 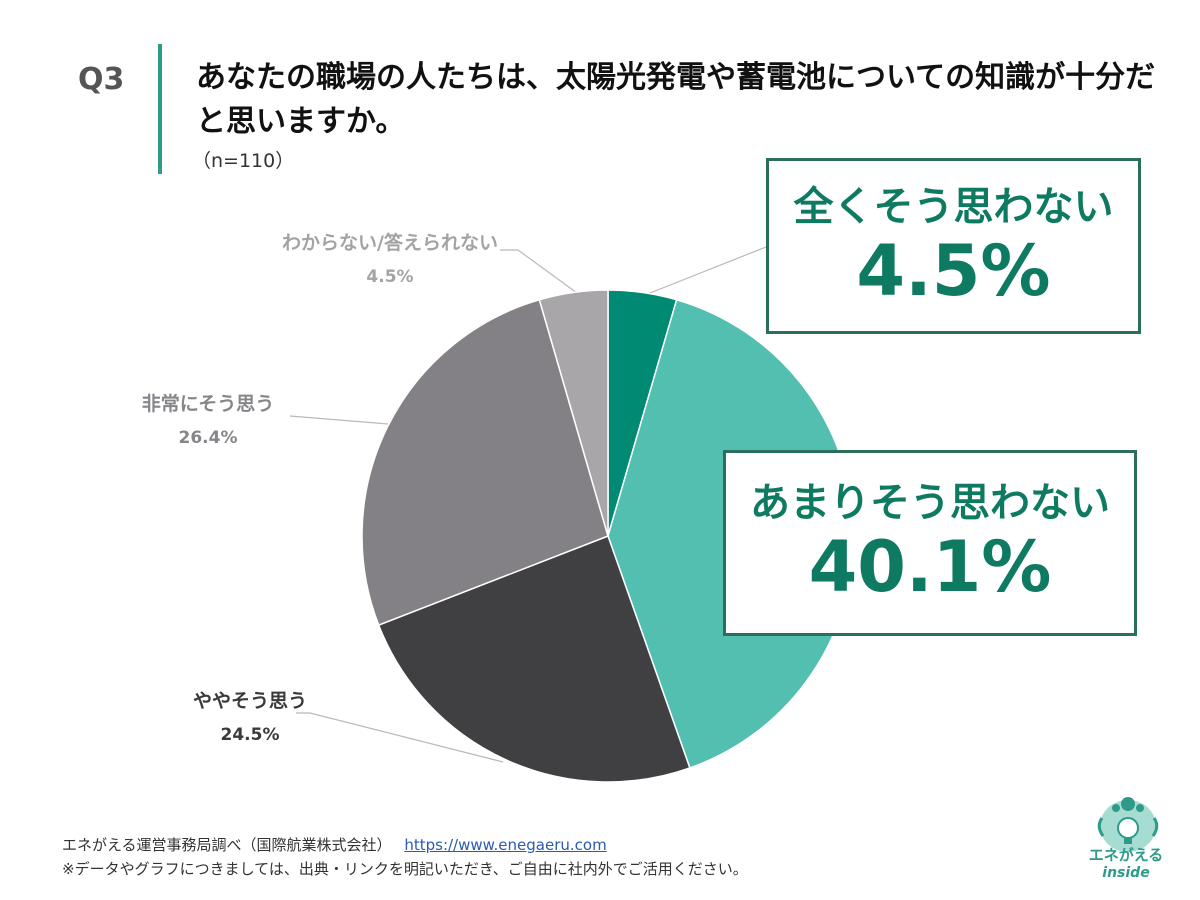 I want to click on label-unknown-name: わからない/答えられない, so click(x=390, y=243).